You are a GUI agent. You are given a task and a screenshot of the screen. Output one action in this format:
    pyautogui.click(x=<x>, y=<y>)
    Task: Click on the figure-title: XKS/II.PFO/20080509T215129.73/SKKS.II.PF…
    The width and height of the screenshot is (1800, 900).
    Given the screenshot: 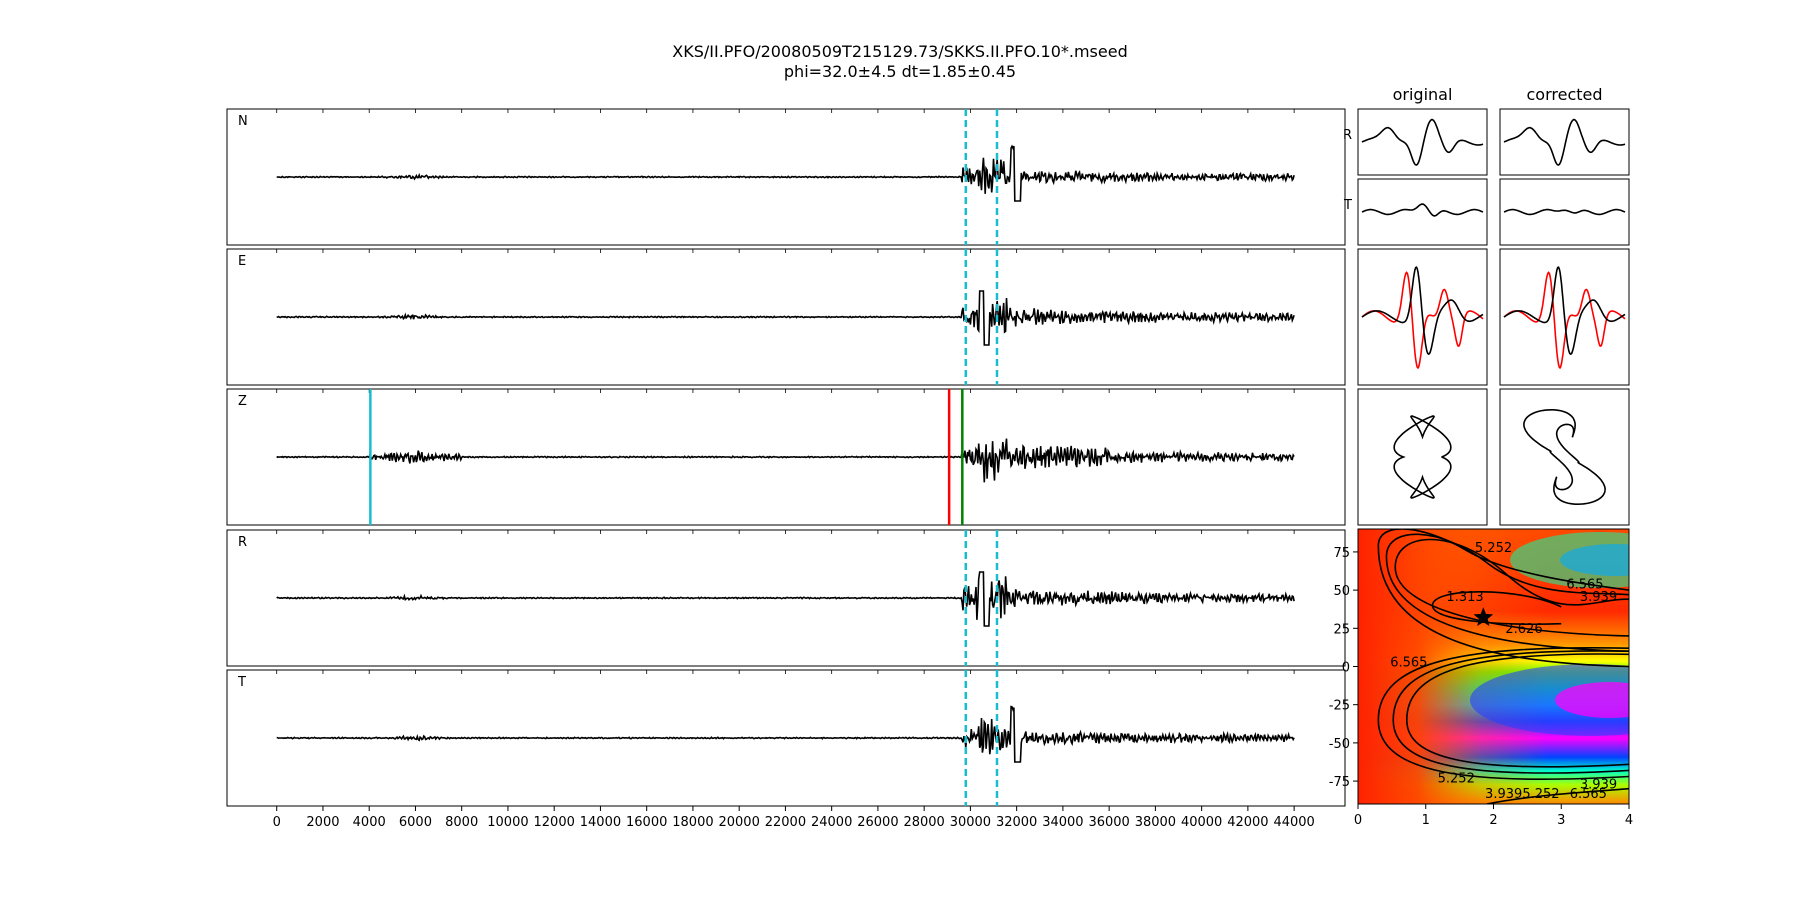 What is the action you would take?
    pyautogui.click(x=900, y=51)
    